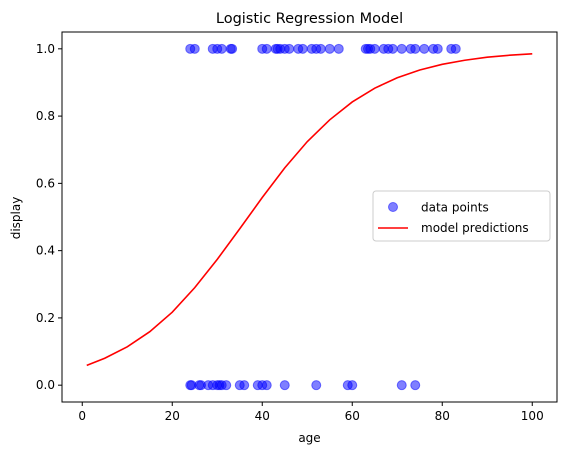 This screenshot has height=455, width=567. I want to click on x-tick-label: 20, so click(172, 416).